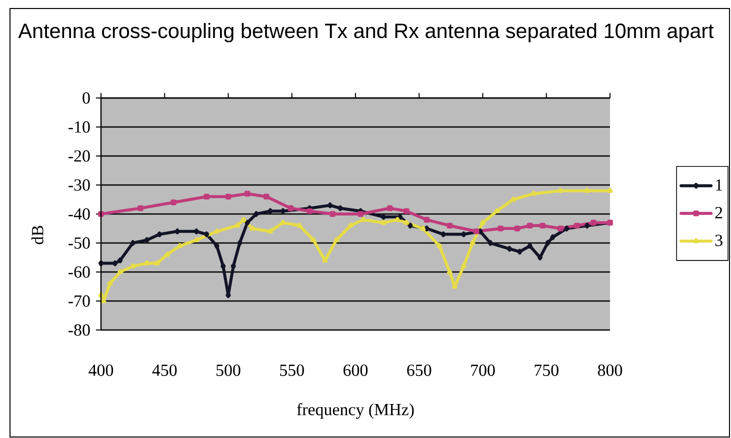  Describe the element at coordinates (79, 243) in the screenshot. I see `y-tick-label: -50` at that location.